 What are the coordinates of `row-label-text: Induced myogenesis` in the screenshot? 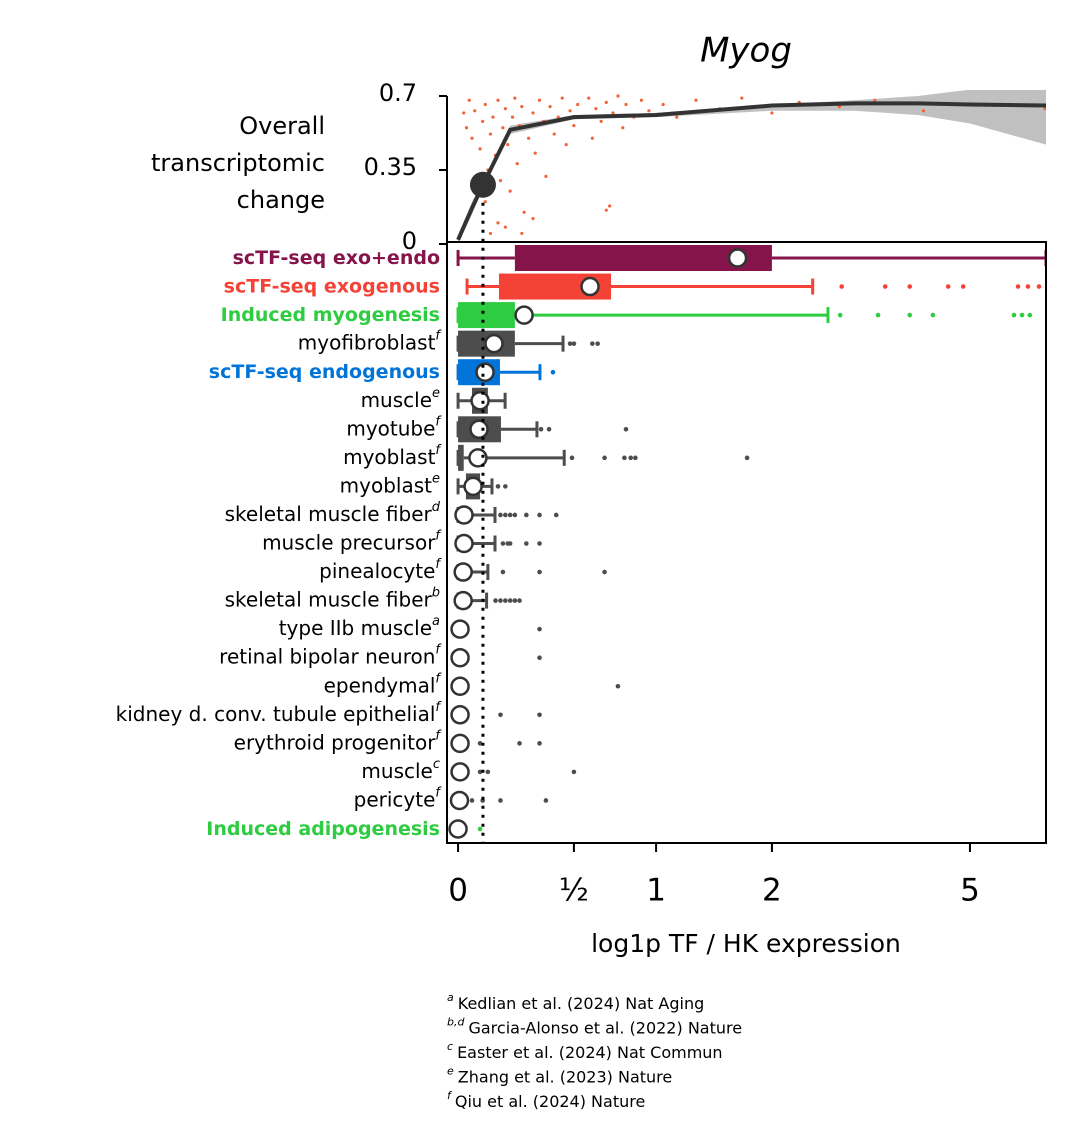 It's located at (330, 315).